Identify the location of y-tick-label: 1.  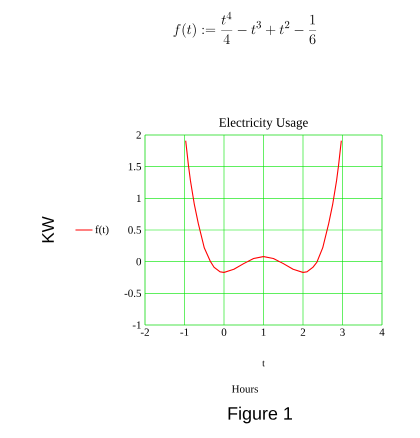
(138, 198).